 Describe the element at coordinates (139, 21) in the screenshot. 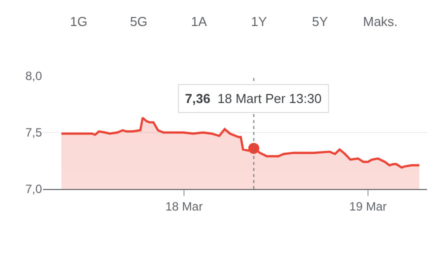

I see `text: 5G` at that location.